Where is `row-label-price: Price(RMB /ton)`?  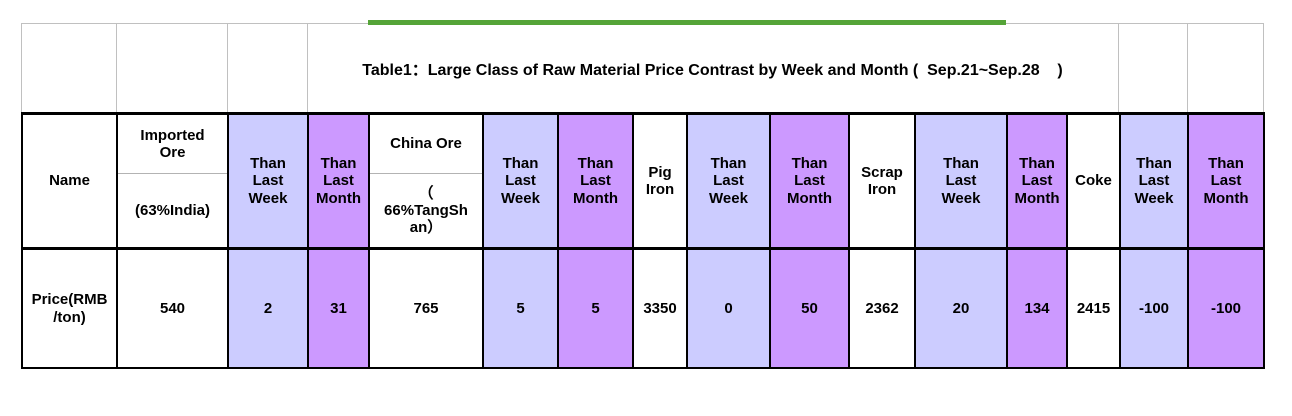
row-label-price: Price(RMB /ton) is located at coordinates (69, 308).